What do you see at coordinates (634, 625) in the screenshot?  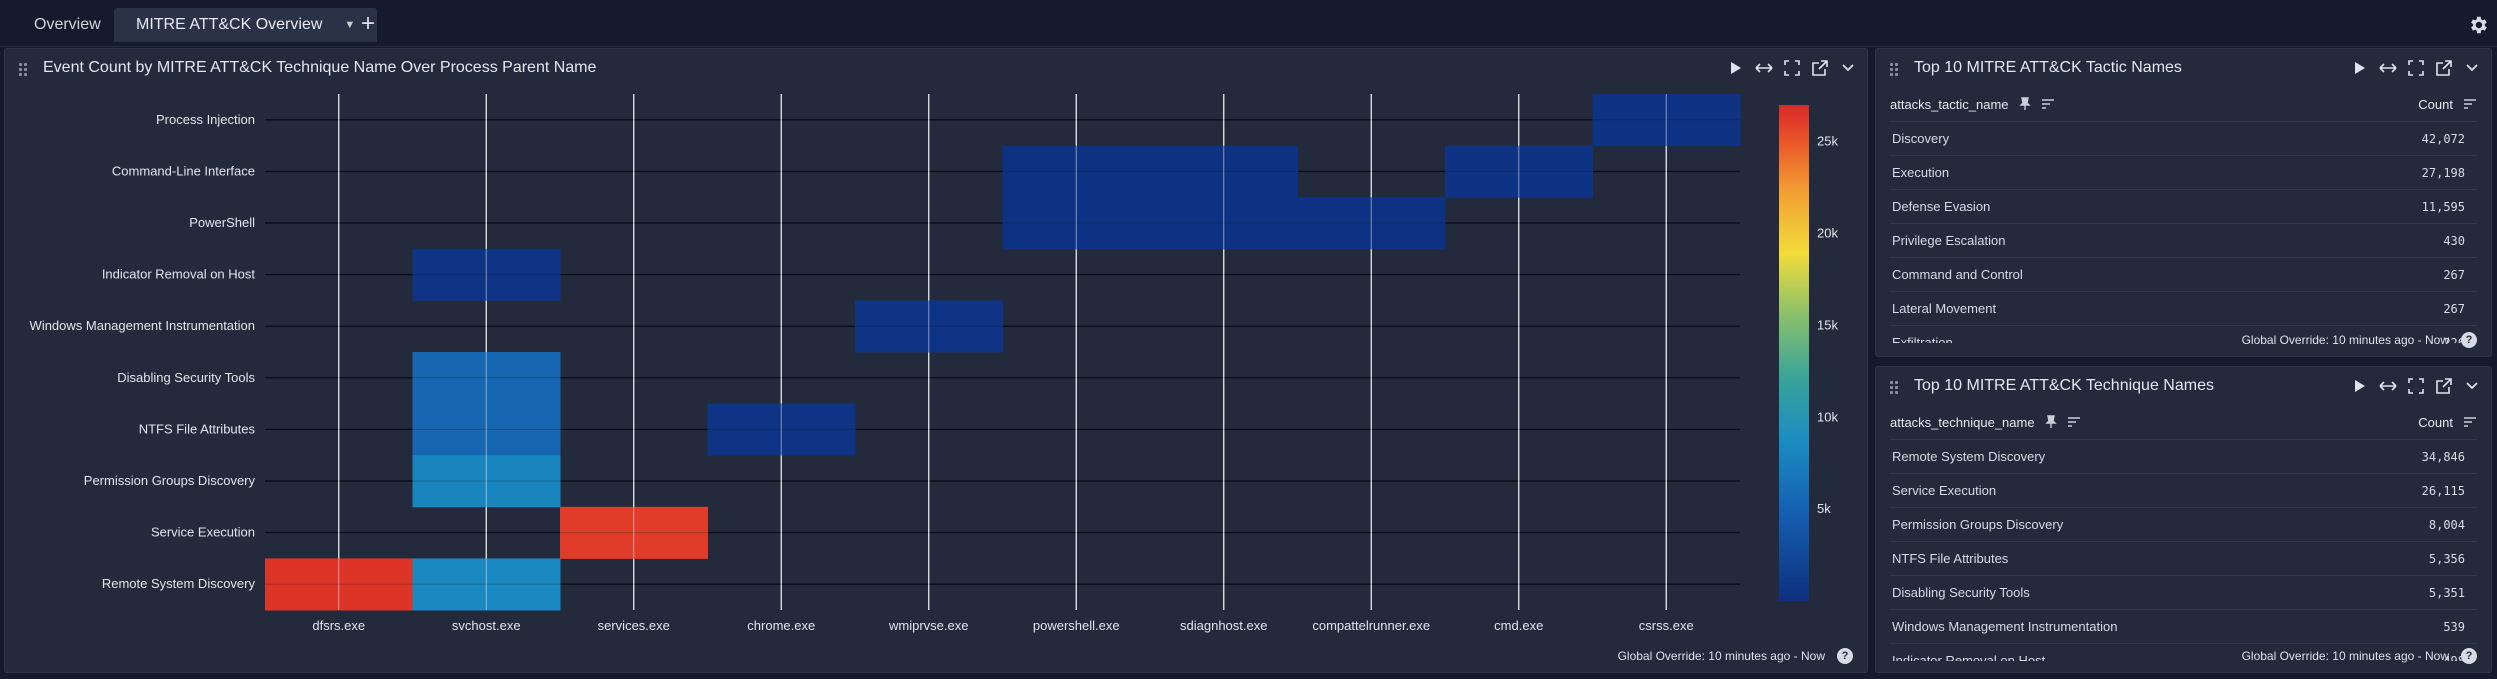 I see `x-tick-label: services.exe` at bounding box center [634, 625].